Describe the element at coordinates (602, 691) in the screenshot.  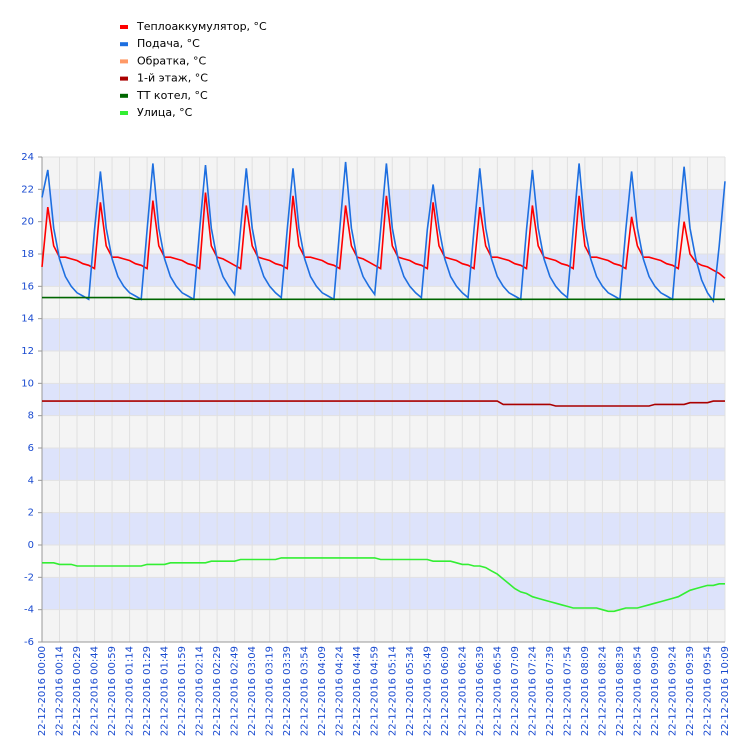
I see `x-tick-label: 22-12-2016 08:24` at that location.